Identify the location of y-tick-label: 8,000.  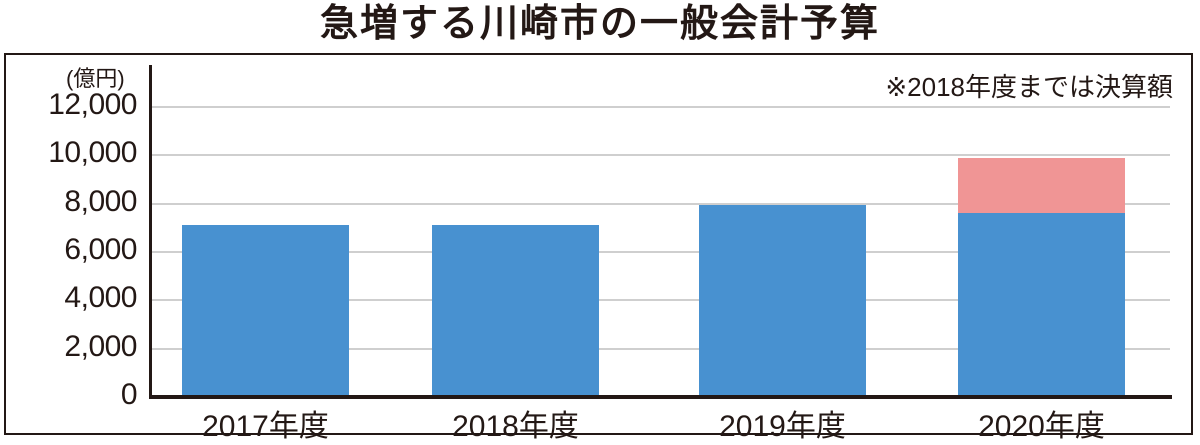
(100, 201).